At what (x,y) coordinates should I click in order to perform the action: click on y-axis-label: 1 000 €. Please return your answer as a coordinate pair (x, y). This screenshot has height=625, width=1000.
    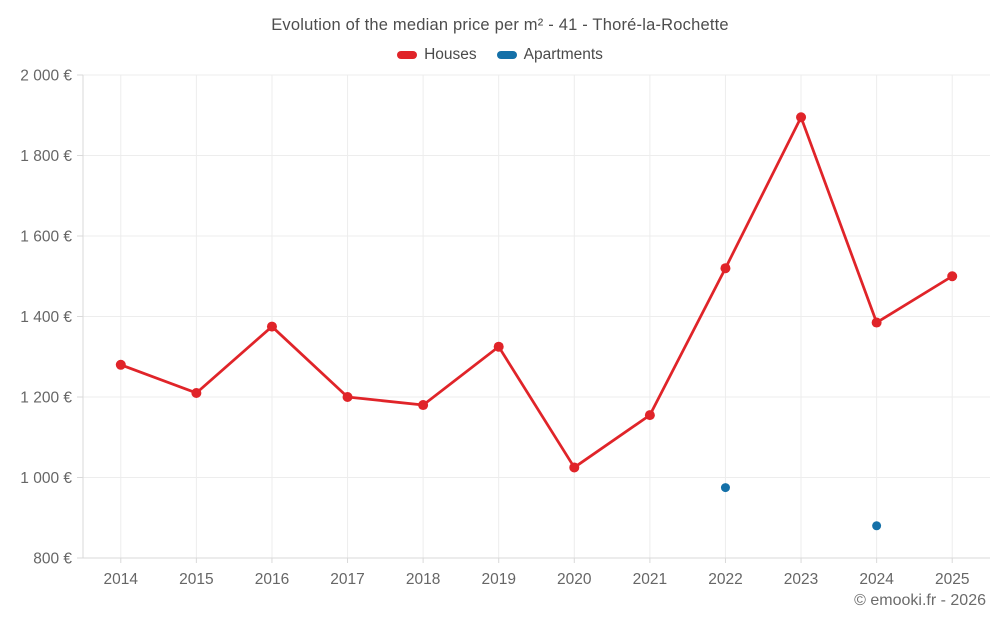
    Looking at the image, I should click on (46, 478).